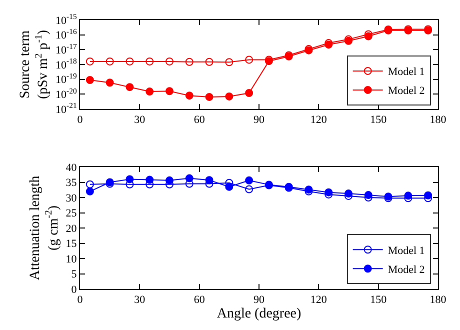 The height and width of the screenshot is (330, 460). Describe the element at coordinates (74, 290) in the screenshot. I see `y-tick-label: 0` at that location.